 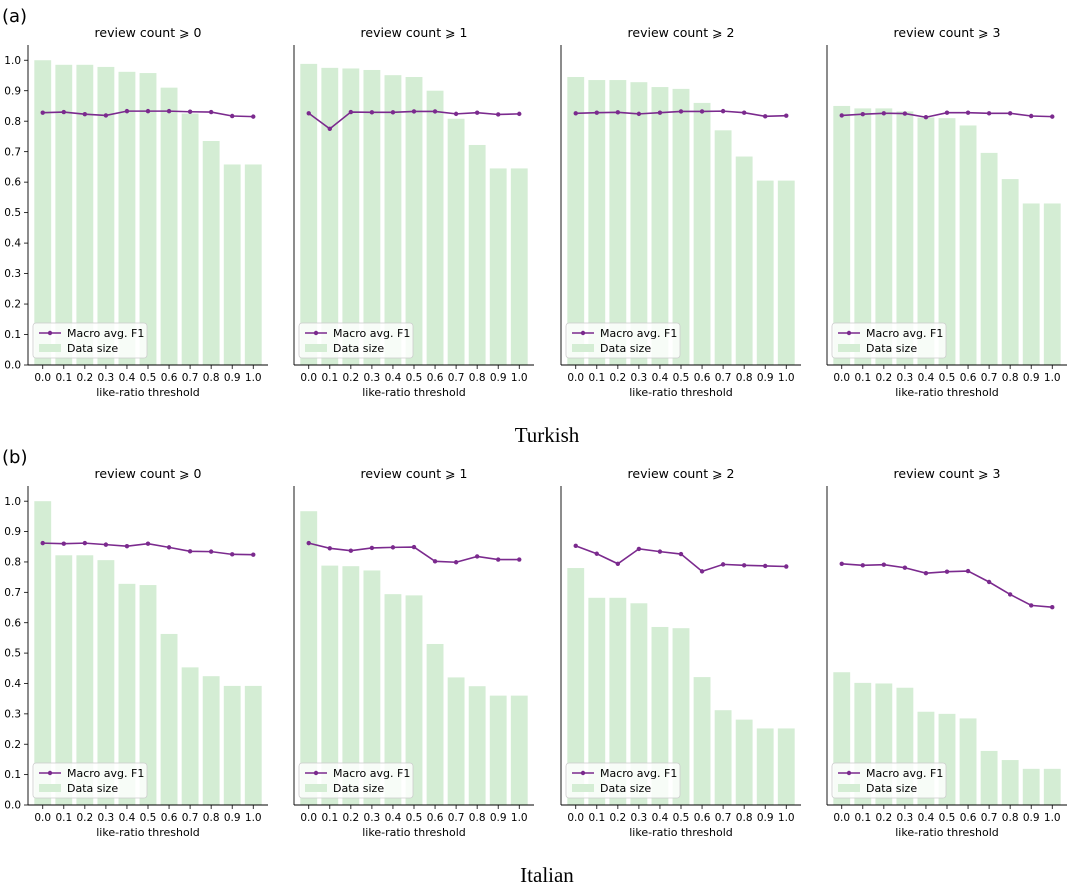 I want to click on f1-point-1.0, so click(x=1052, y=607).